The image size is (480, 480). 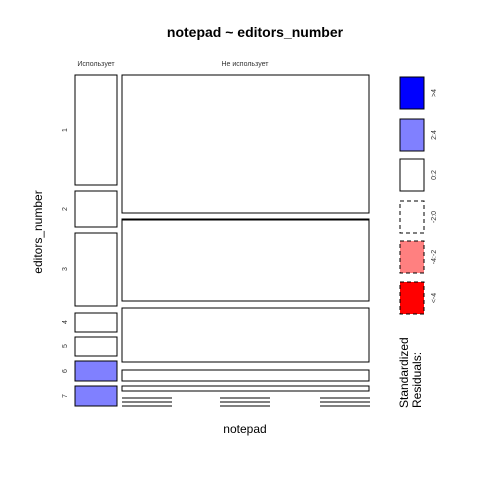 What do you see at coordinates (65, 209) in the screenshot?
I see `row-label: 2` at bounding box center [65, 209].